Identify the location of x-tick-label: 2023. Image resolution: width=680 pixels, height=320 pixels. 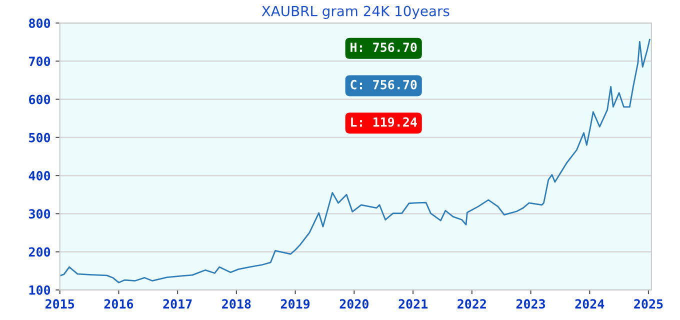
(531, 304).